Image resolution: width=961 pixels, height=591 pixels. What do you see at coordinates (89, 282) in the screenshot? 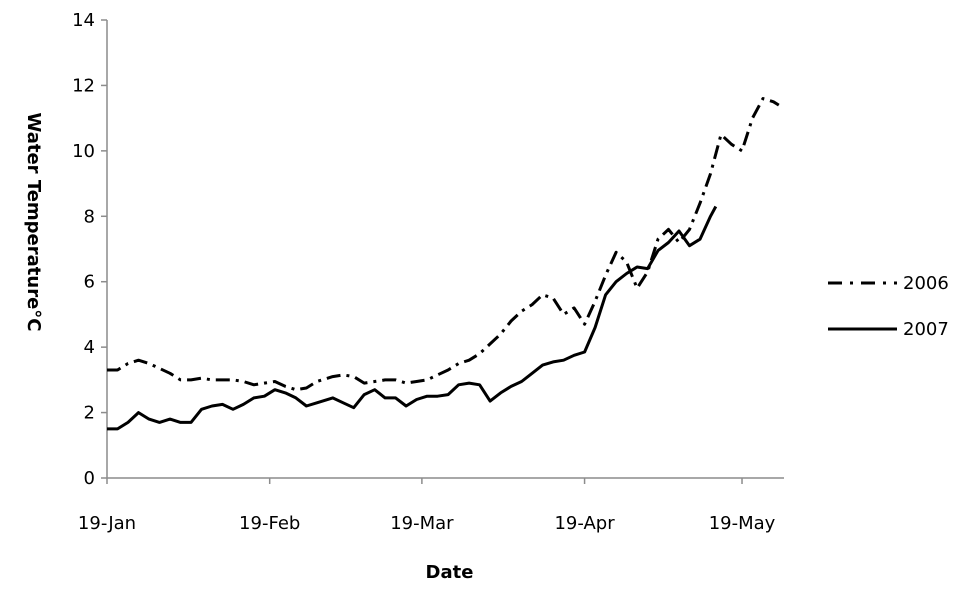
I see `y-tick-label: 6` at bounding box center [89, 282].